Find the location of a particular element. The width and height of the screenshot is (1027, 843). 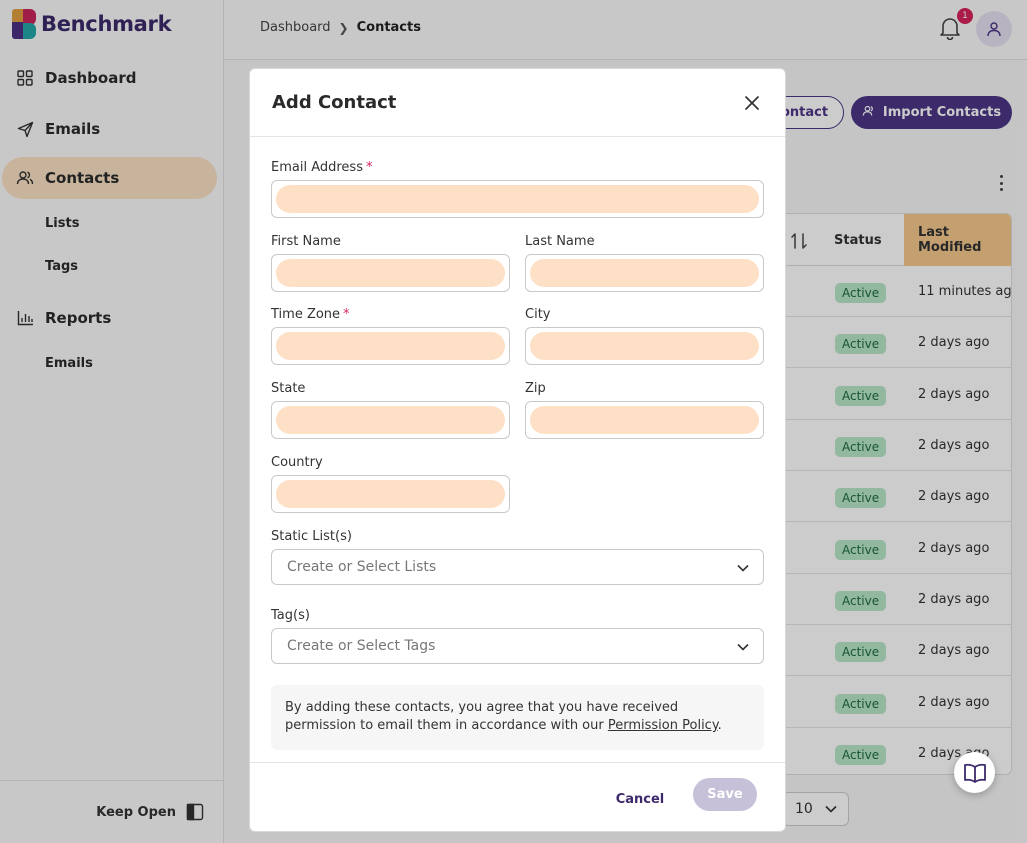

save-button: Save is located at coordinates (725, 794).